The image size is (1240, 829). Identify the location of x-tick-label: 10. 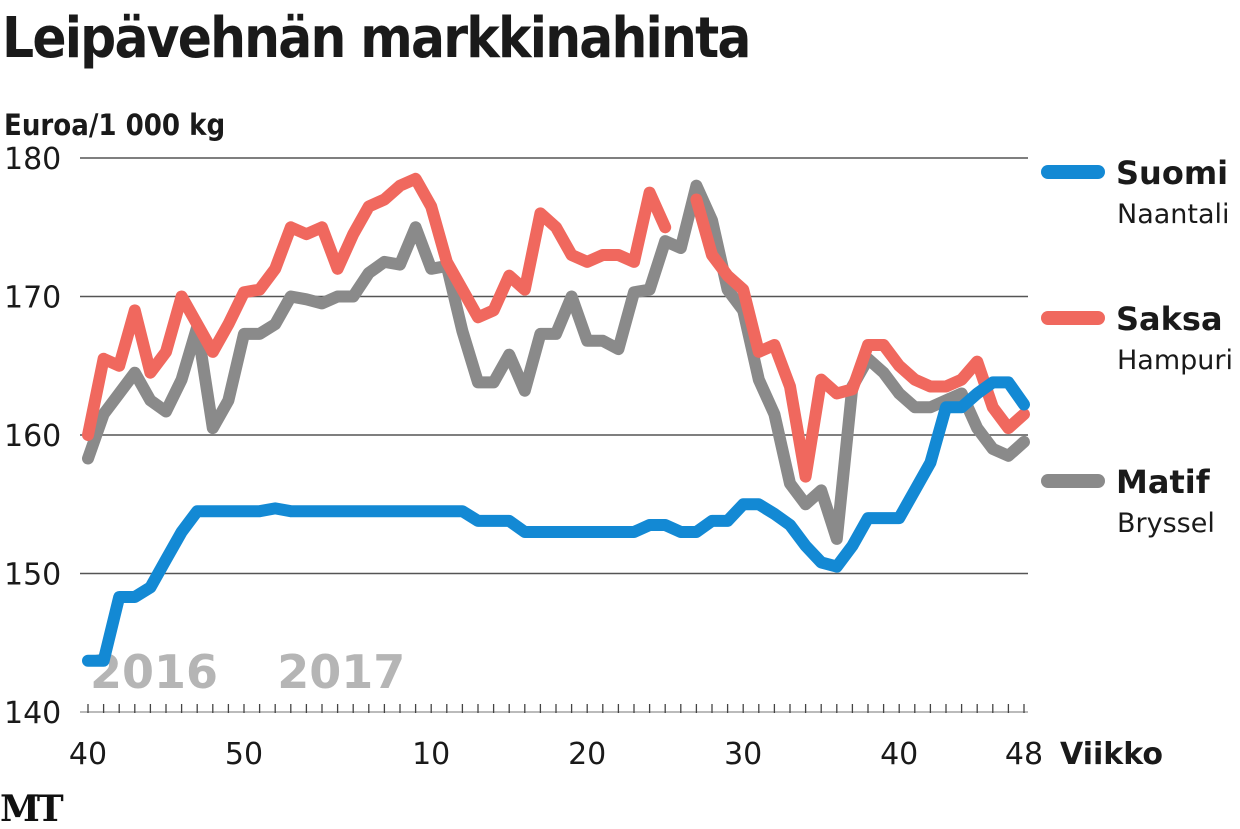
(431, 754).